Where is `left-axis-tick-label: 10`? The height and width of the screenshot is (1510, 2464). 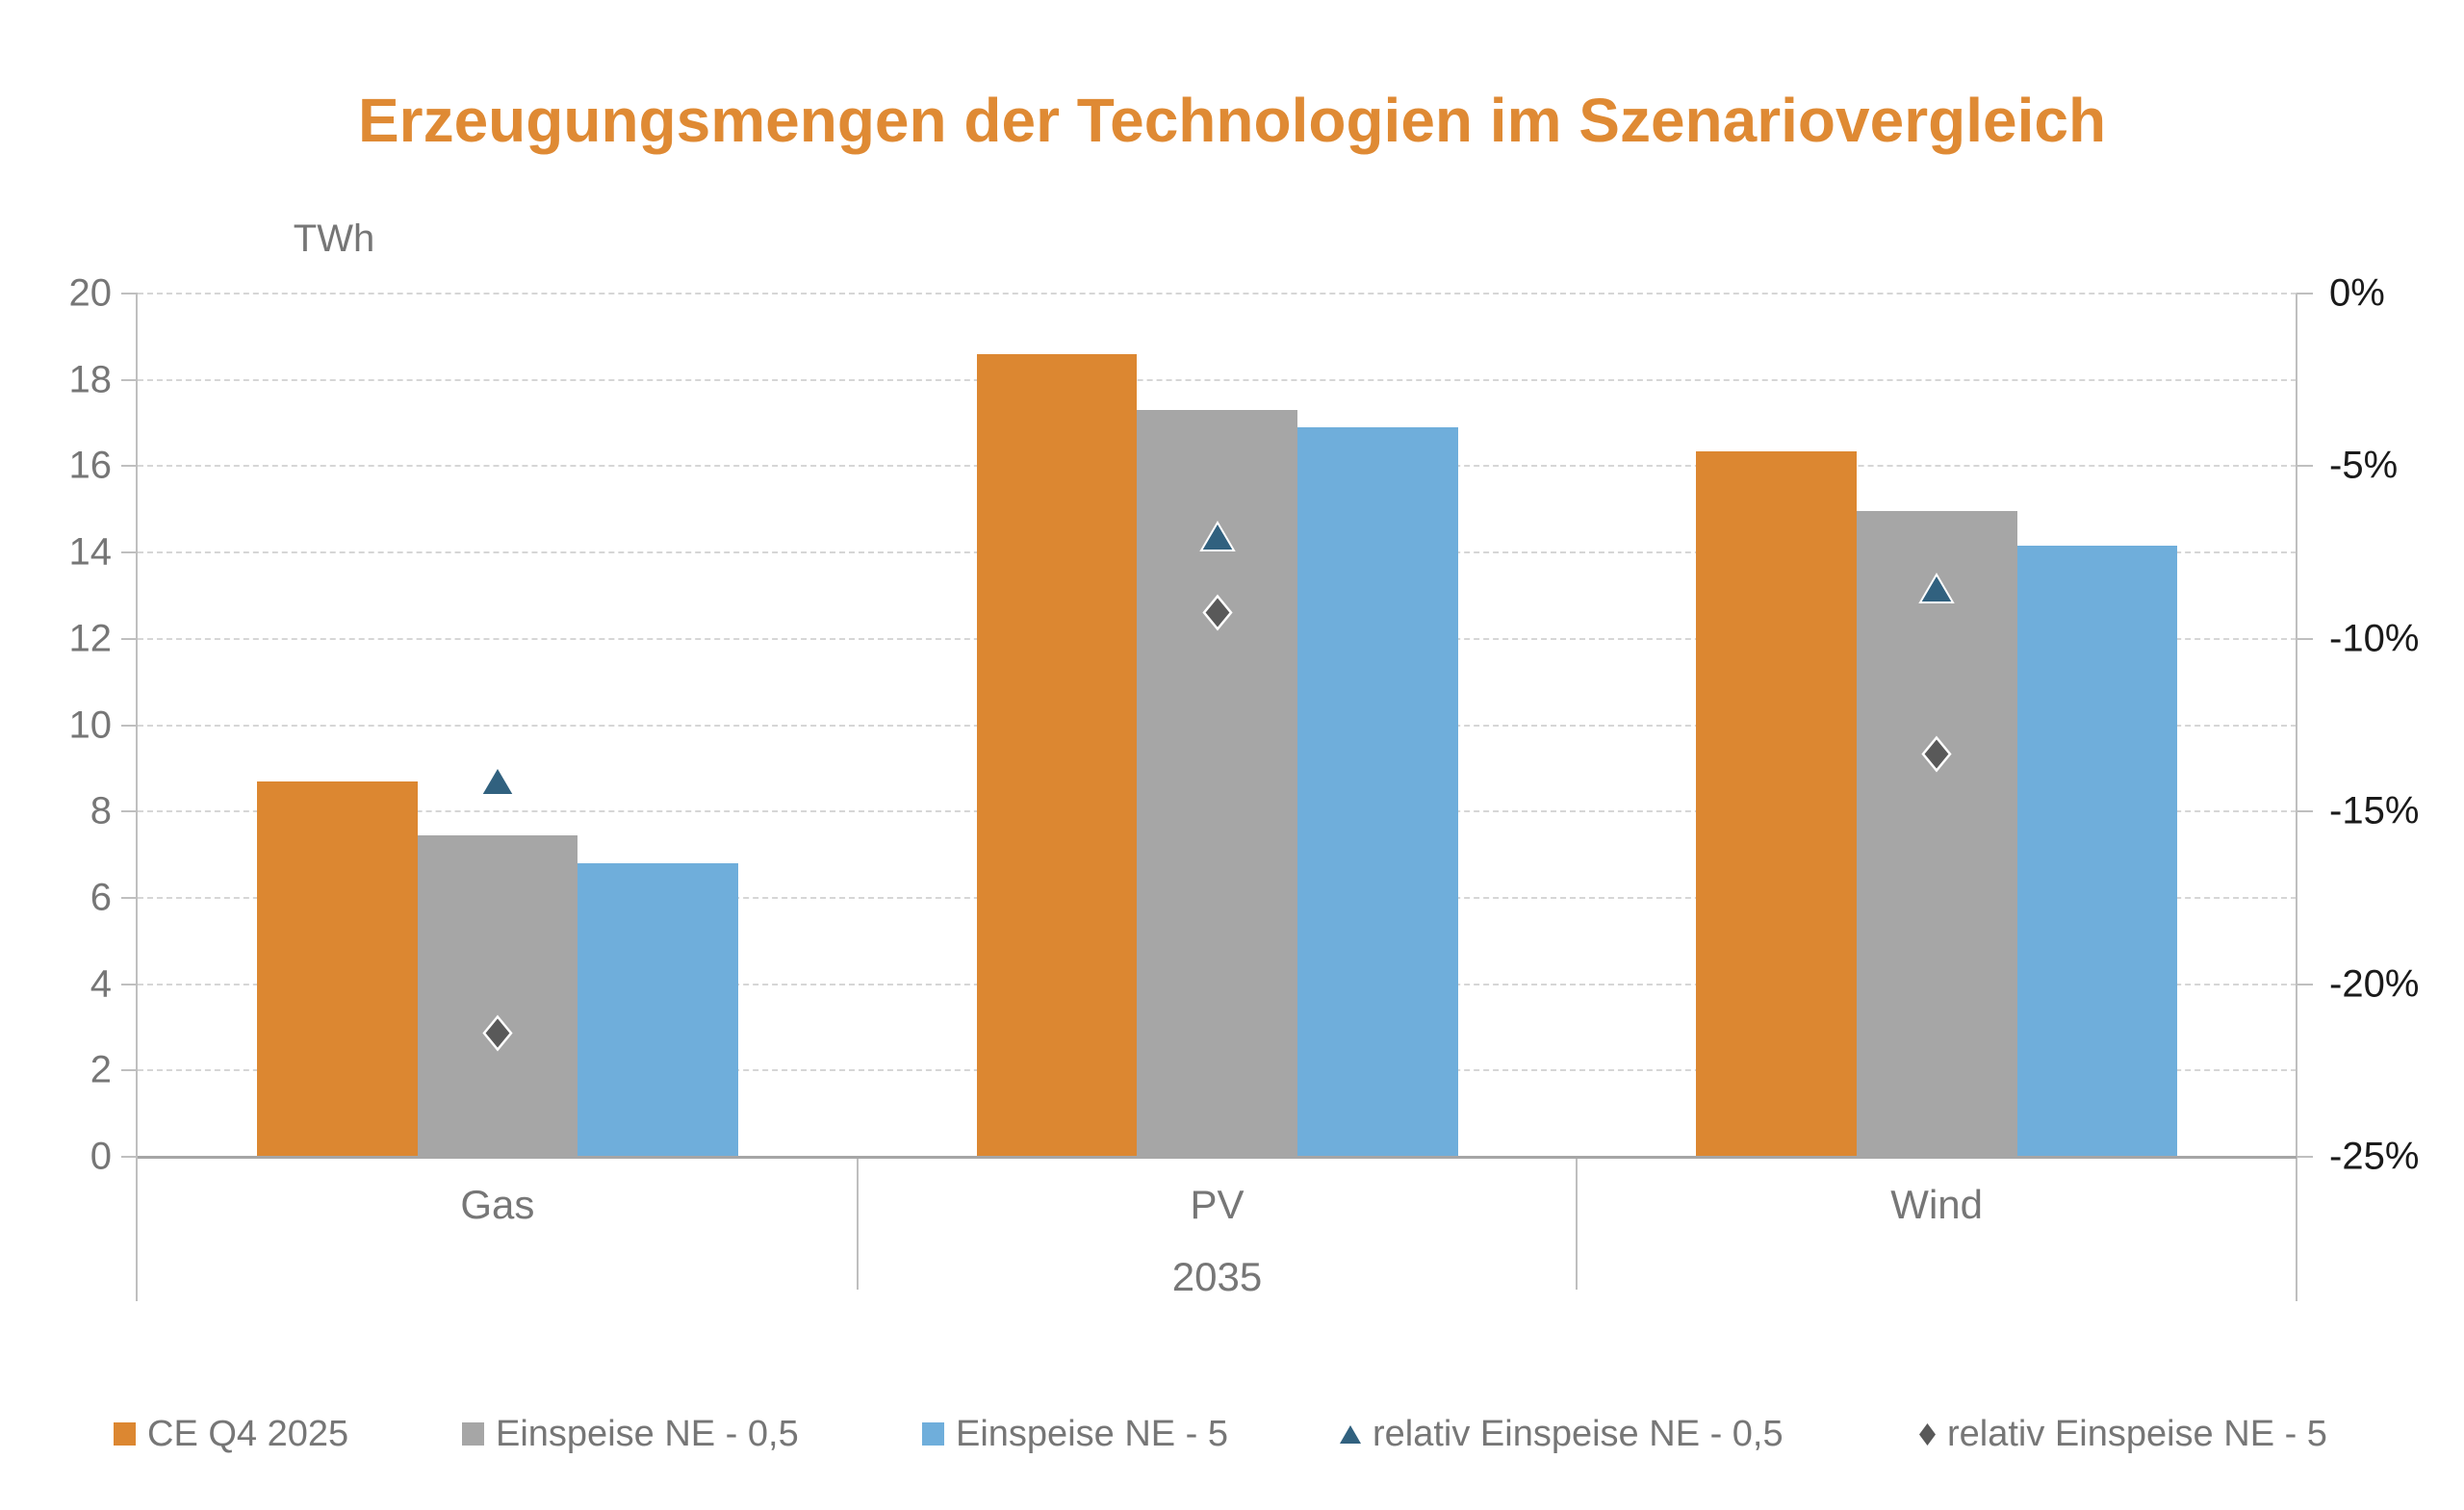
left-axis-tick-label: 10 is located at coordinates (90, 725).